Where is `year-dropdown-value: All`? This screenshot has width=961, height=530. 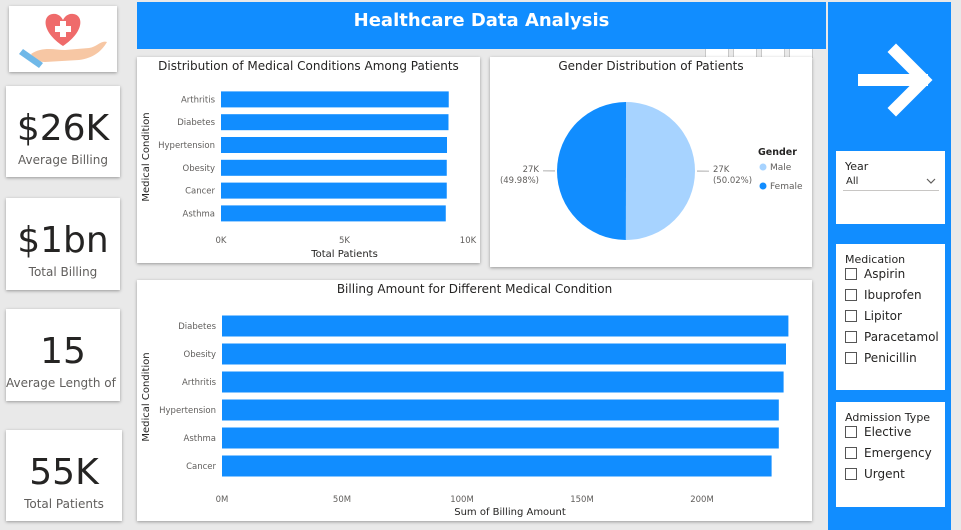
year-dropdown-value: All is located at coordinates (852, 181).